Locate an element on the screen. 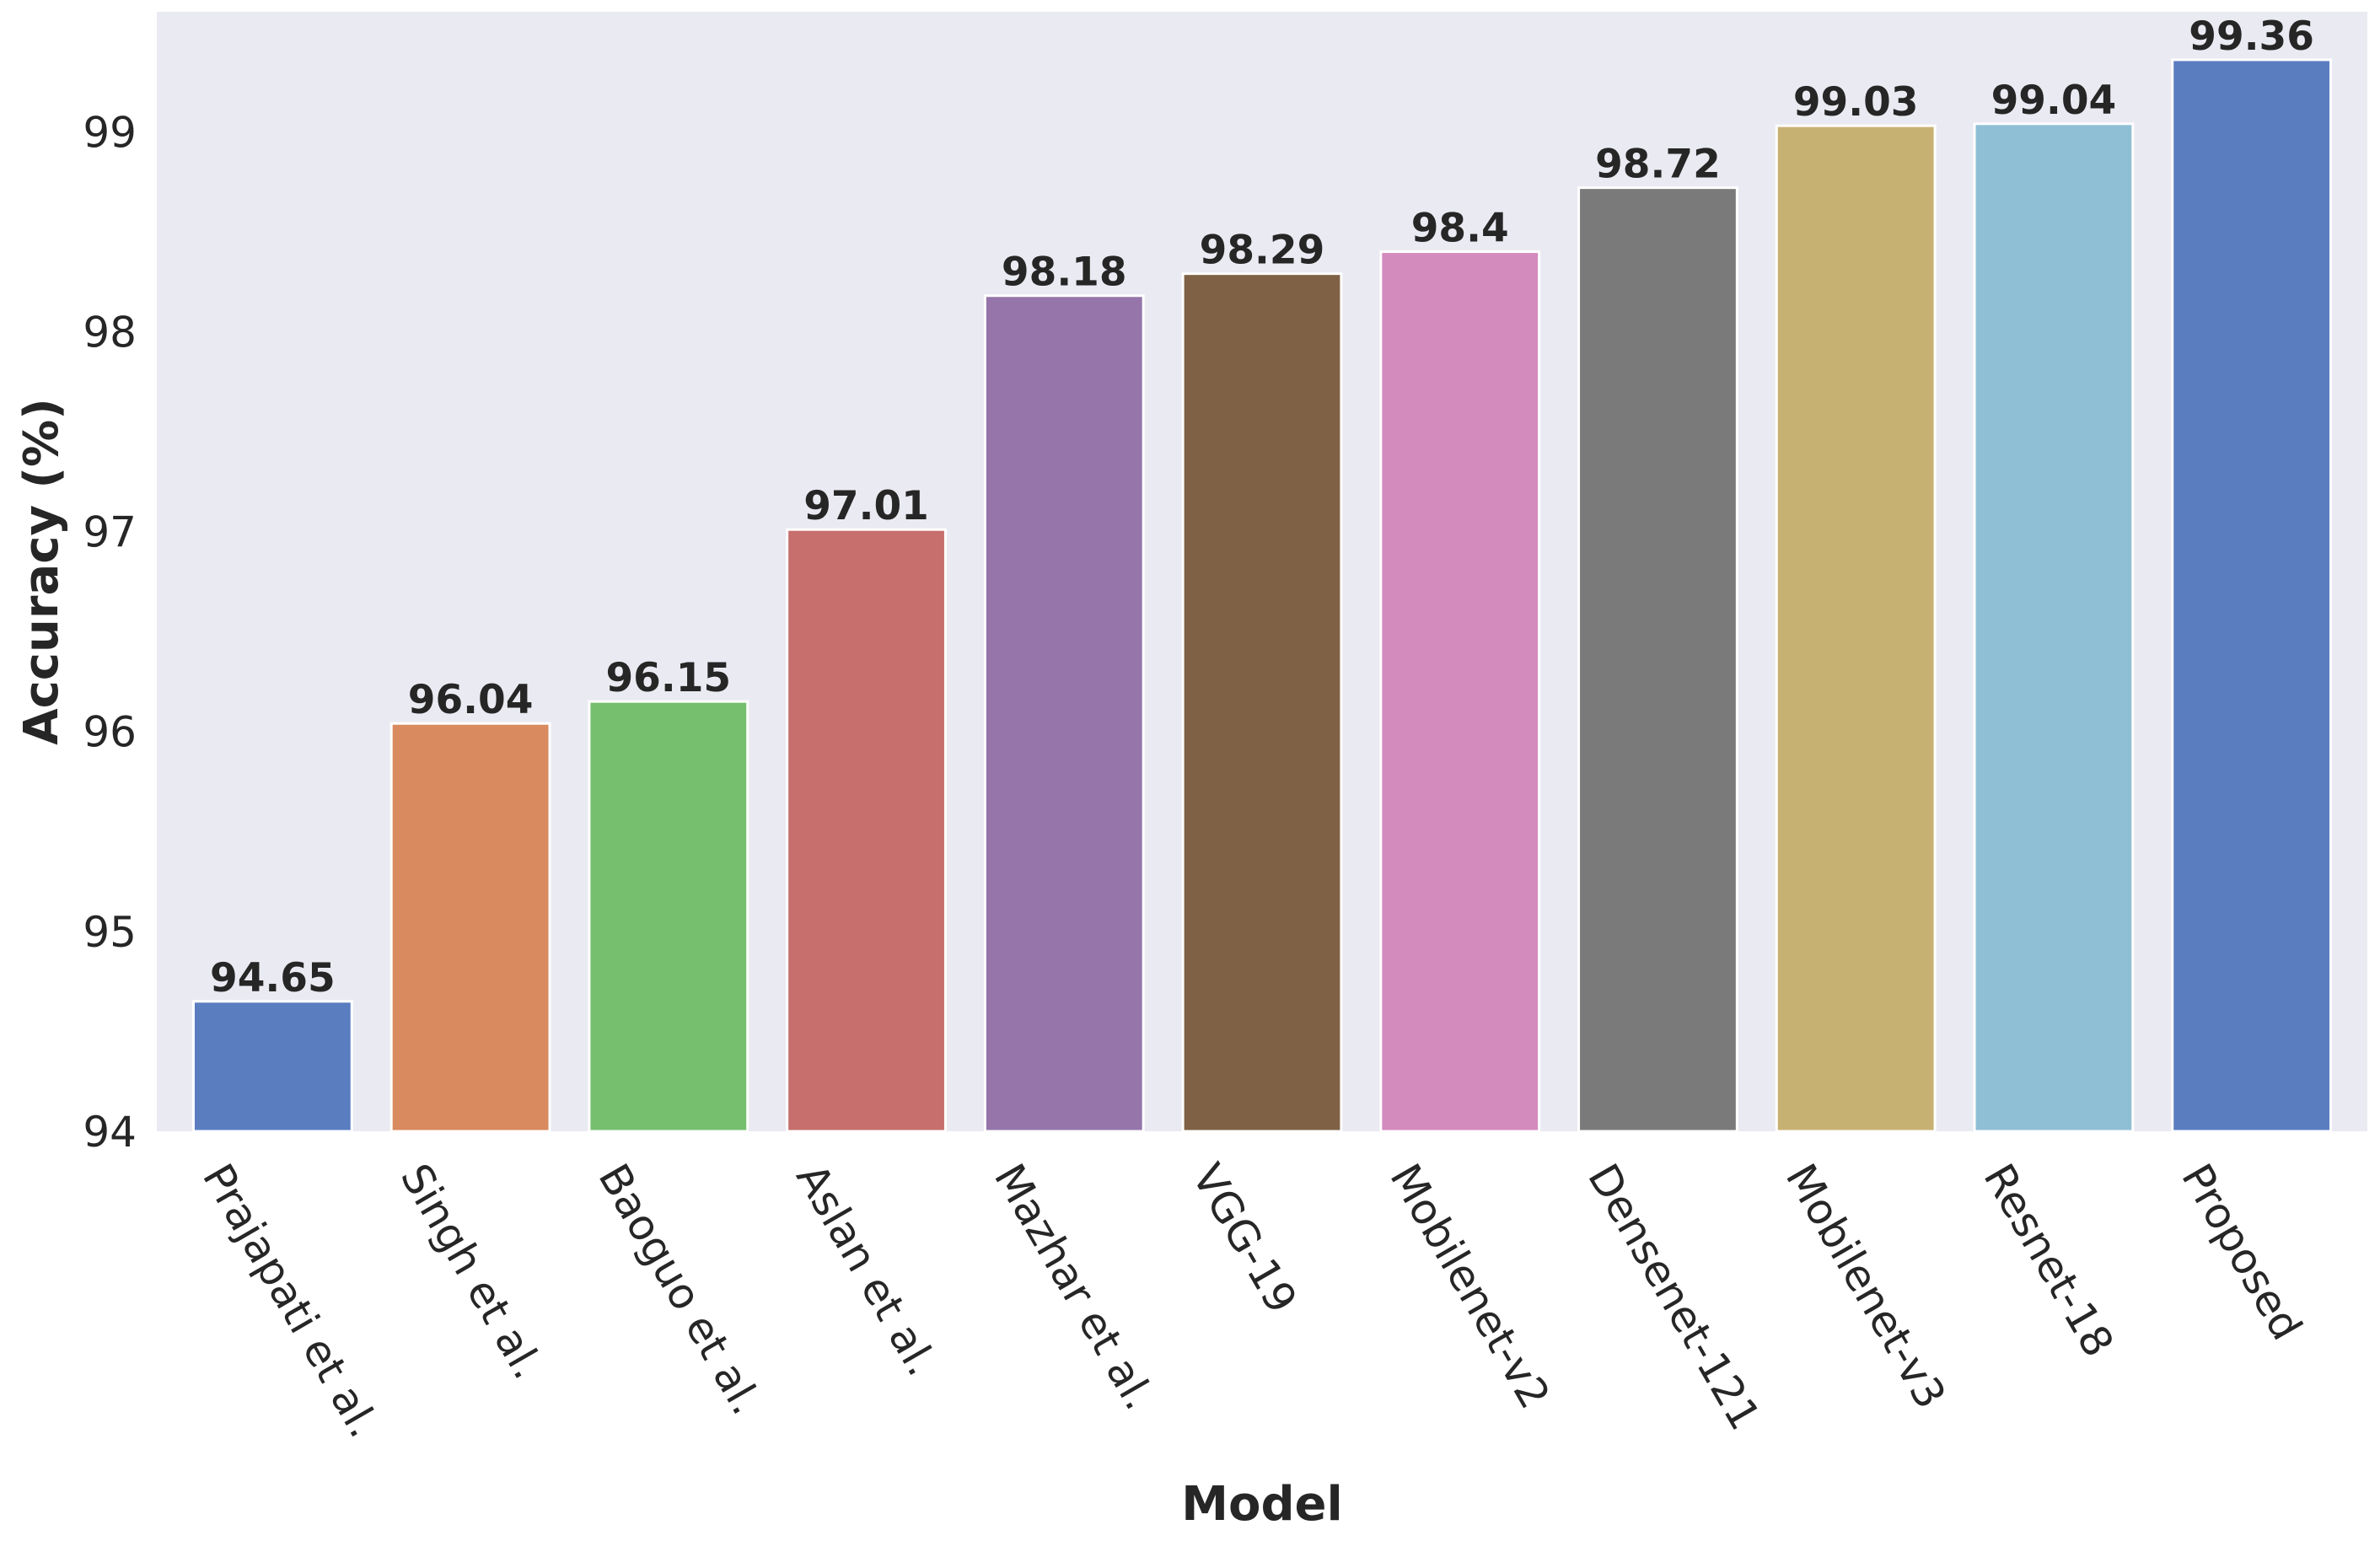 The image size is (2380, 1541). bar-value-label: 96.15 is located at coordinates (668, 678).